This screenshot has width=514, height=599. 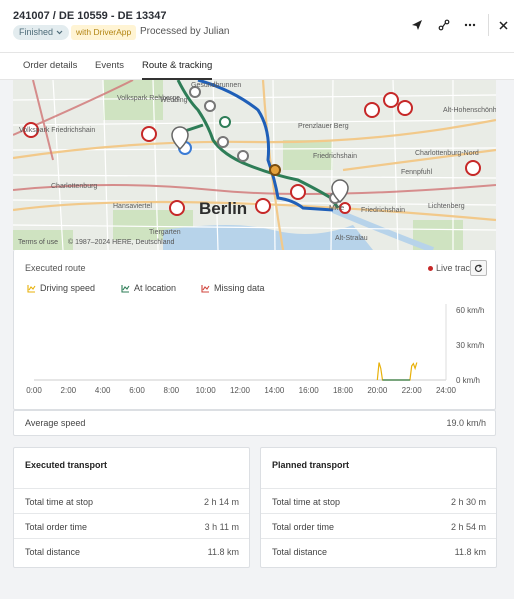 What do you see at coordinates (137, 390) in the screenshot?
I see `x-tick-label: 6:00` at bounding box center [137, 390].